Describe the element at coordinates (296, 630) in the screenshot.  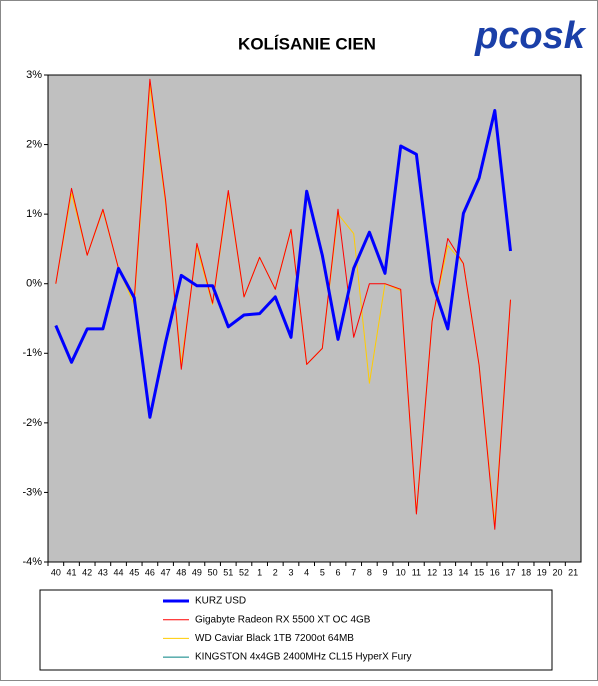
I see `legend` at that location.